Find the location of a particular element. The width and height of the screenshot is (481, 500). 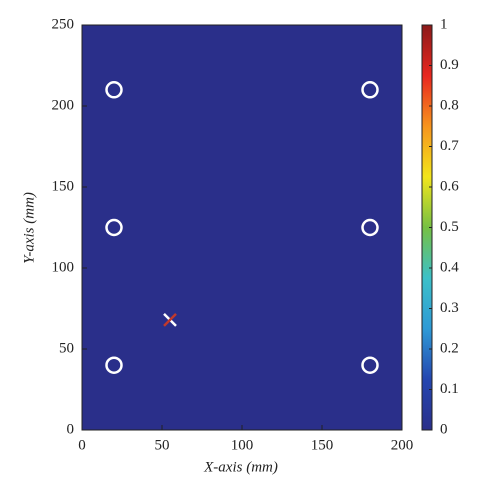

colorbar-tick-label: 0.3 is located at coordinates (449, 308).